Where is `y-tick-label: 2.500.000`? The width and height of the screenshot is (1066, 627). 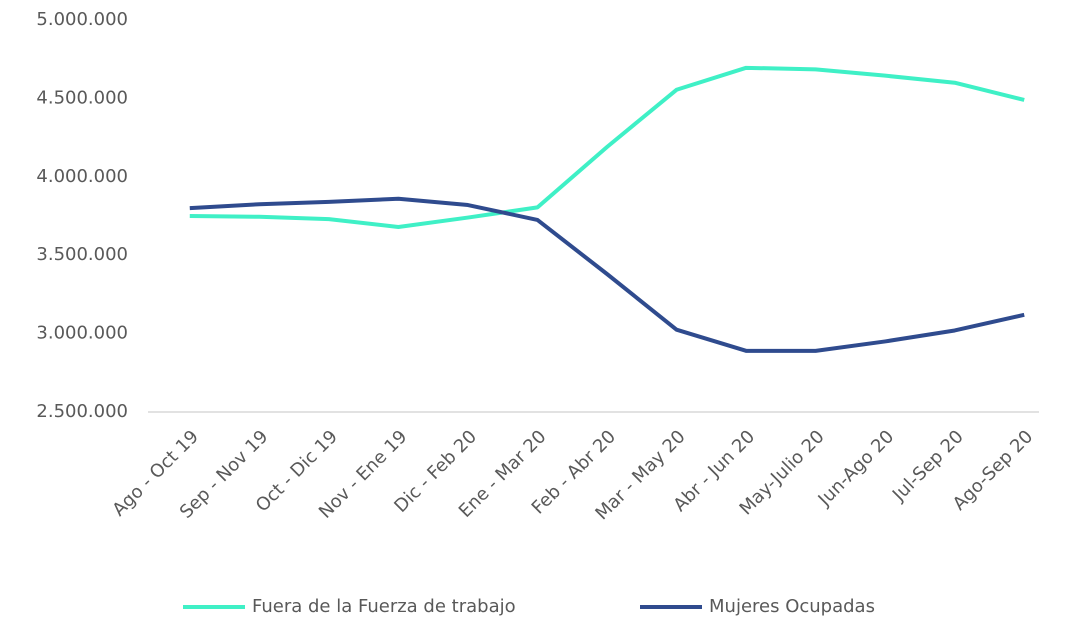 y-tick-label: 2.500.000 is located at coordinates (82, 411).